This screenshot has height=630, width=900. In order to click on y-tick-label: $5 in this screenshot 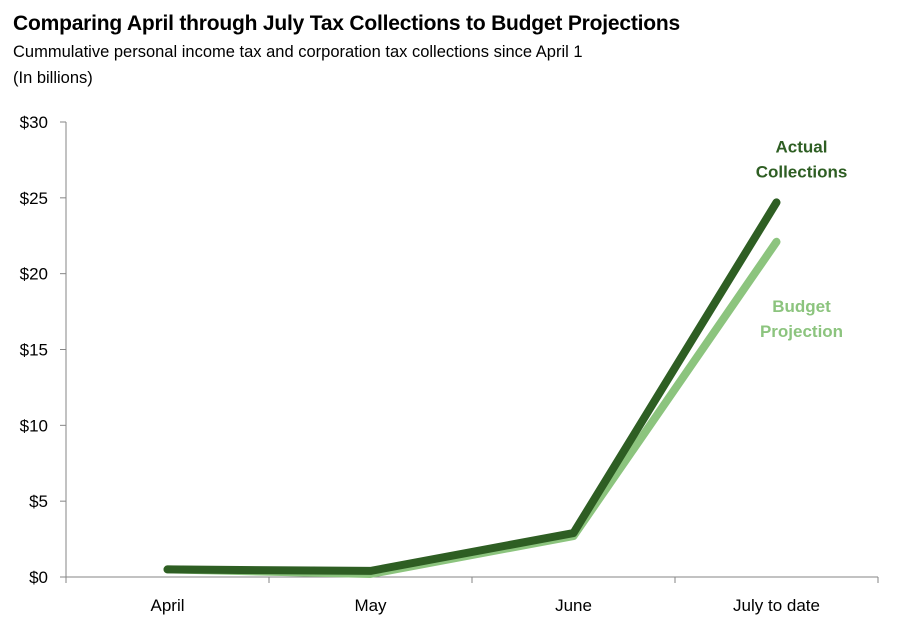, I will do `click(38, 501)`.